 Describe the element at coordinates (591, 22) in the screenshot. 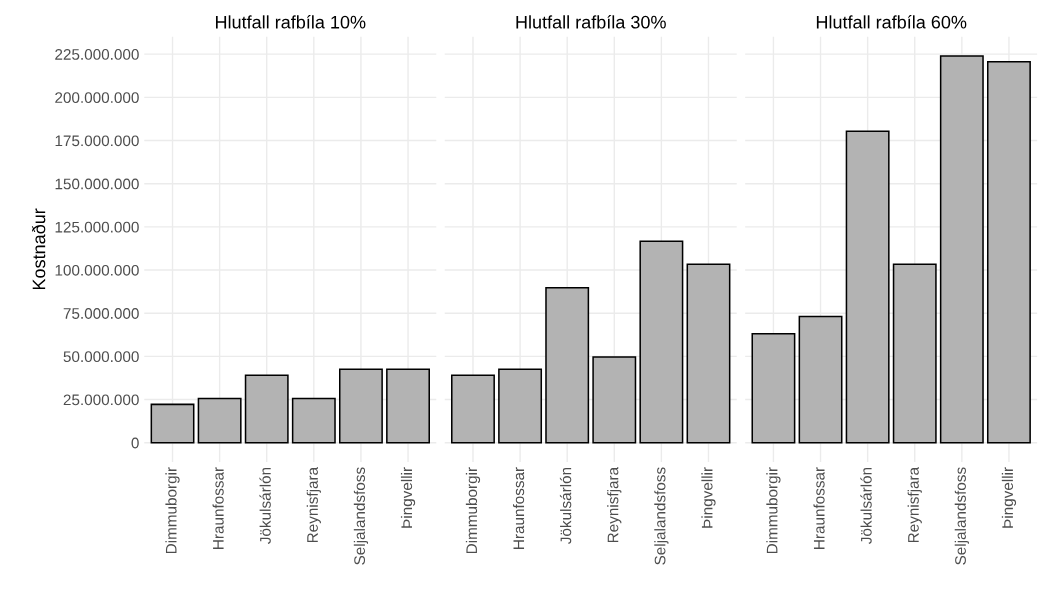

I see `chart-title: Hlutfall rafbíla 30%` at that location.